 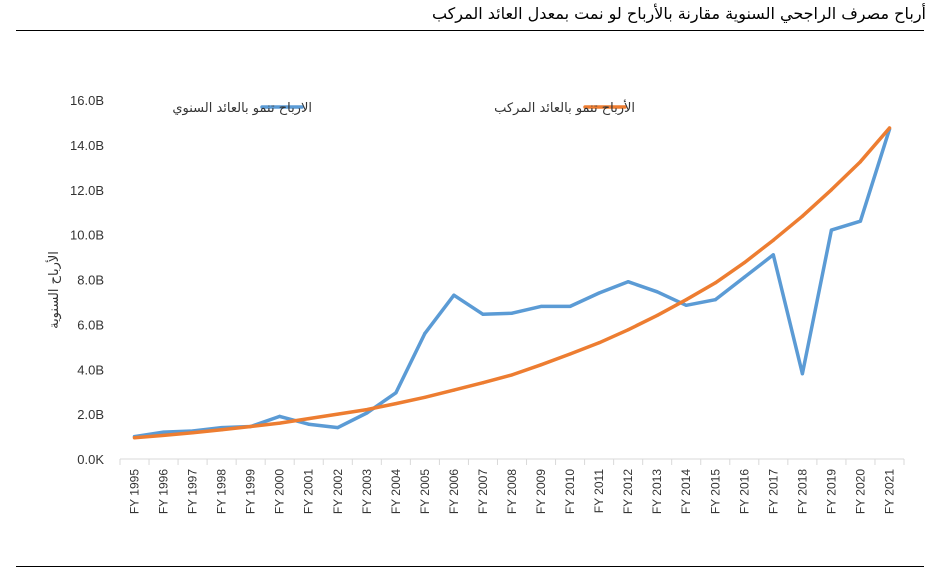 What do you see at coordinates (831, 491) in the screenshot?
I see `x-tick-label: FY 2019` at bounding box center [831, 491].